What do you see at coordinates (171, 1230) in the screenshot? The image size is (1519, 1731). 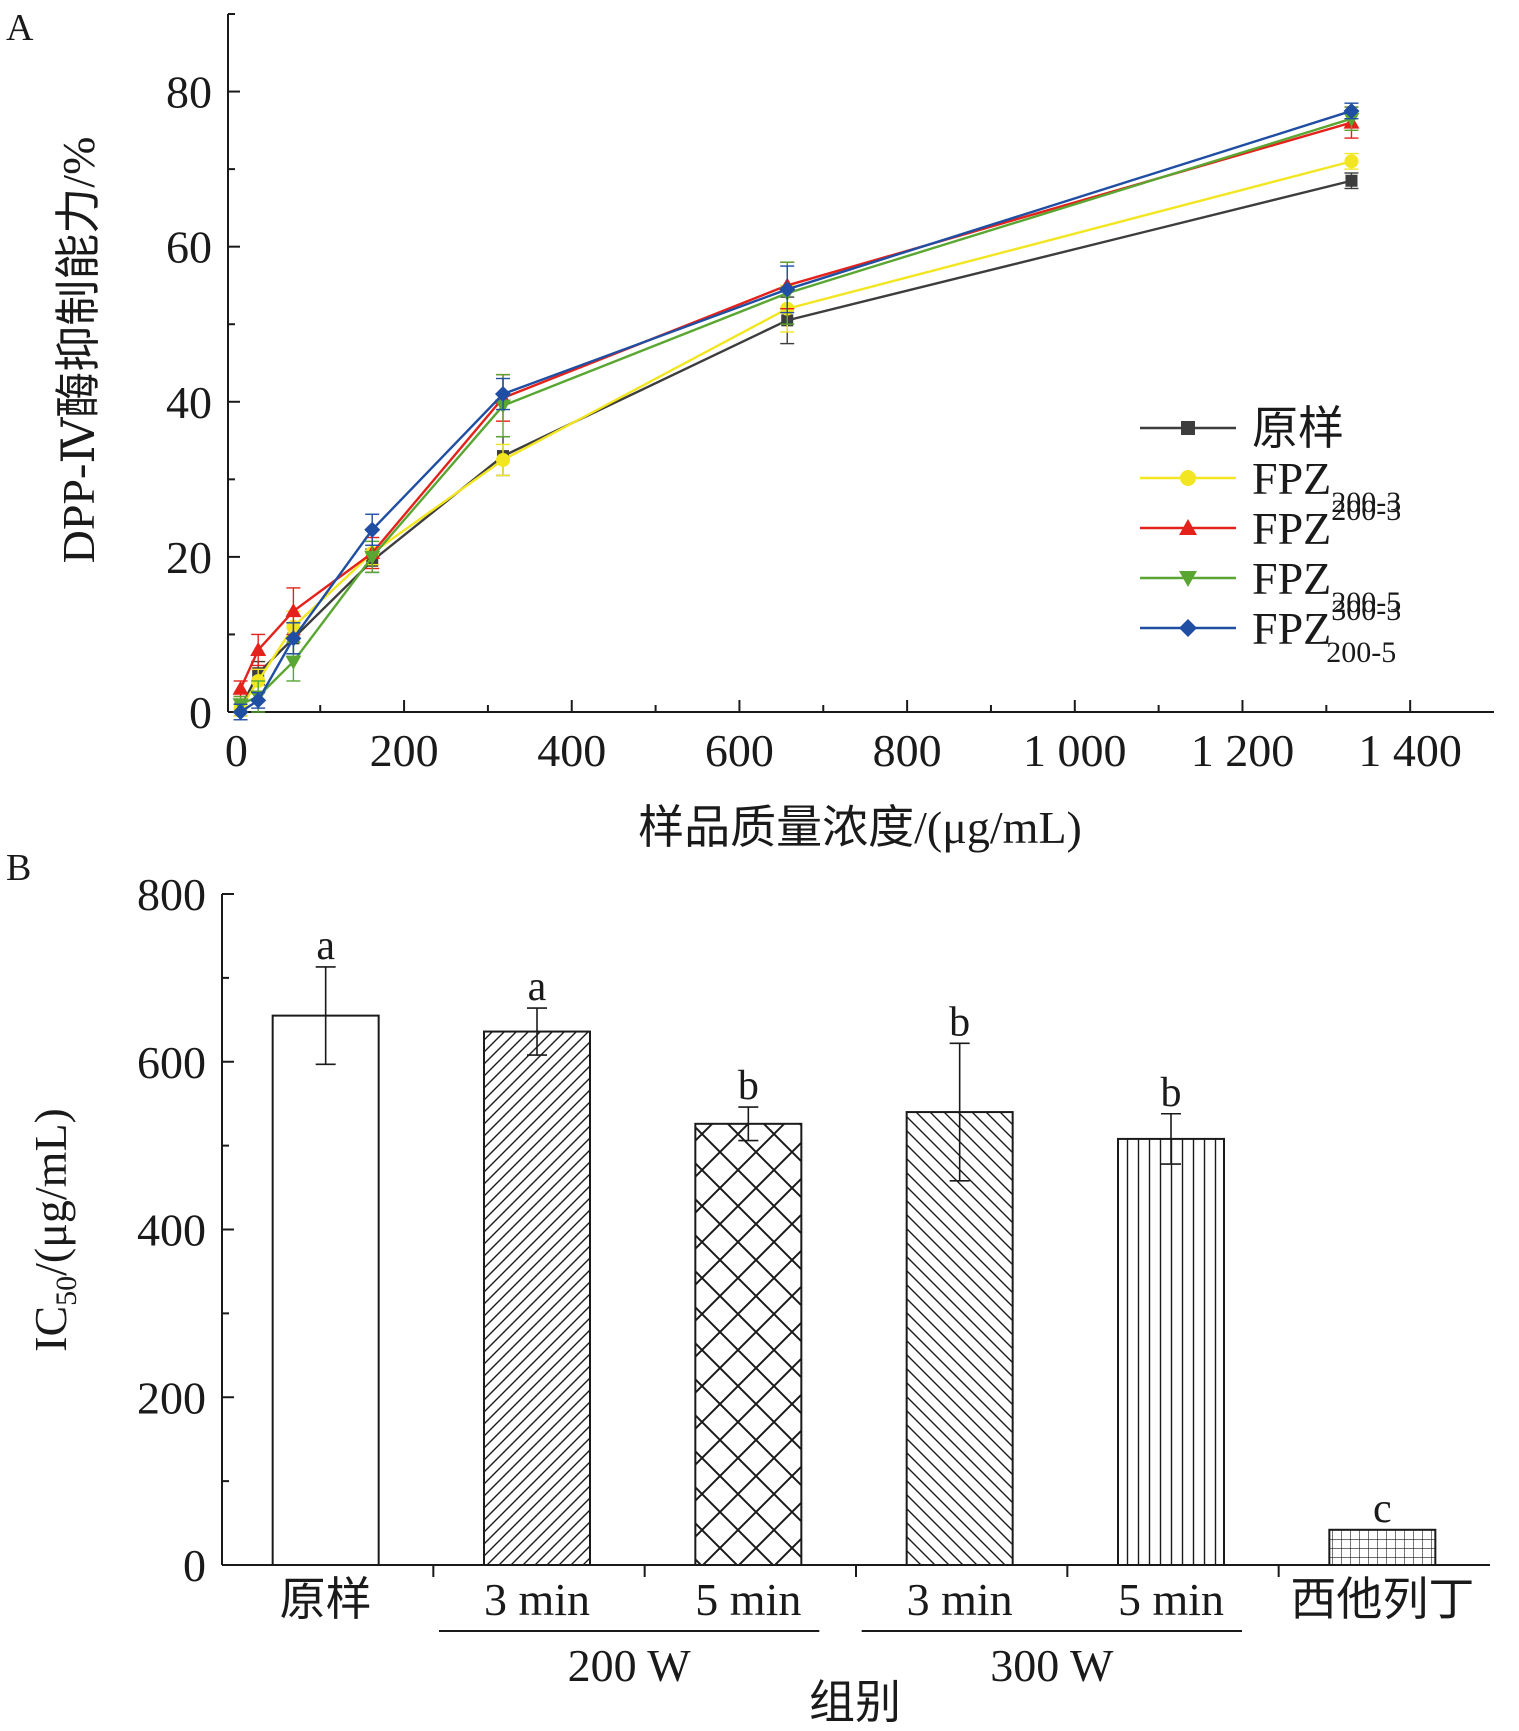 I see `panel-b-y-tick-label: 400` at bounding box center [171, 1230].